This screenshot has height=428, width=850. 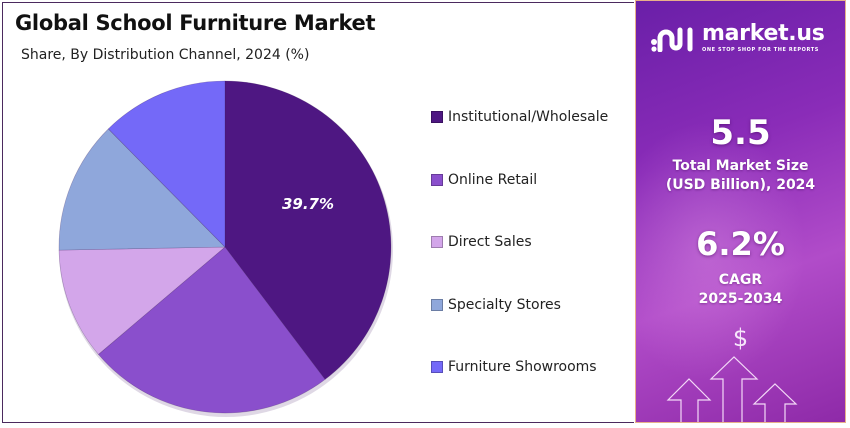 I want to click on legend-item-specialty-stores: Specialty Stores, so click(x=496, y=305).